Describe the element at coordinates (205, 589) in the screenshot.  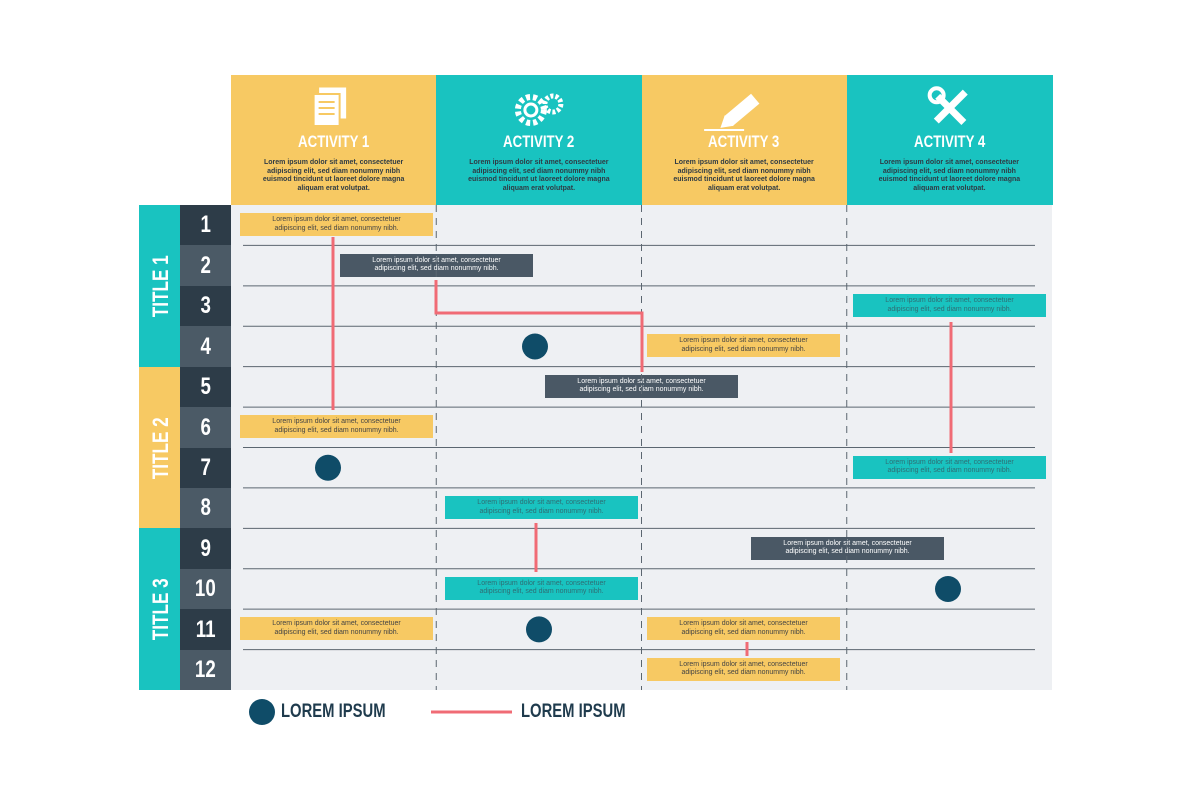
I see `row-number: 10` at that location.